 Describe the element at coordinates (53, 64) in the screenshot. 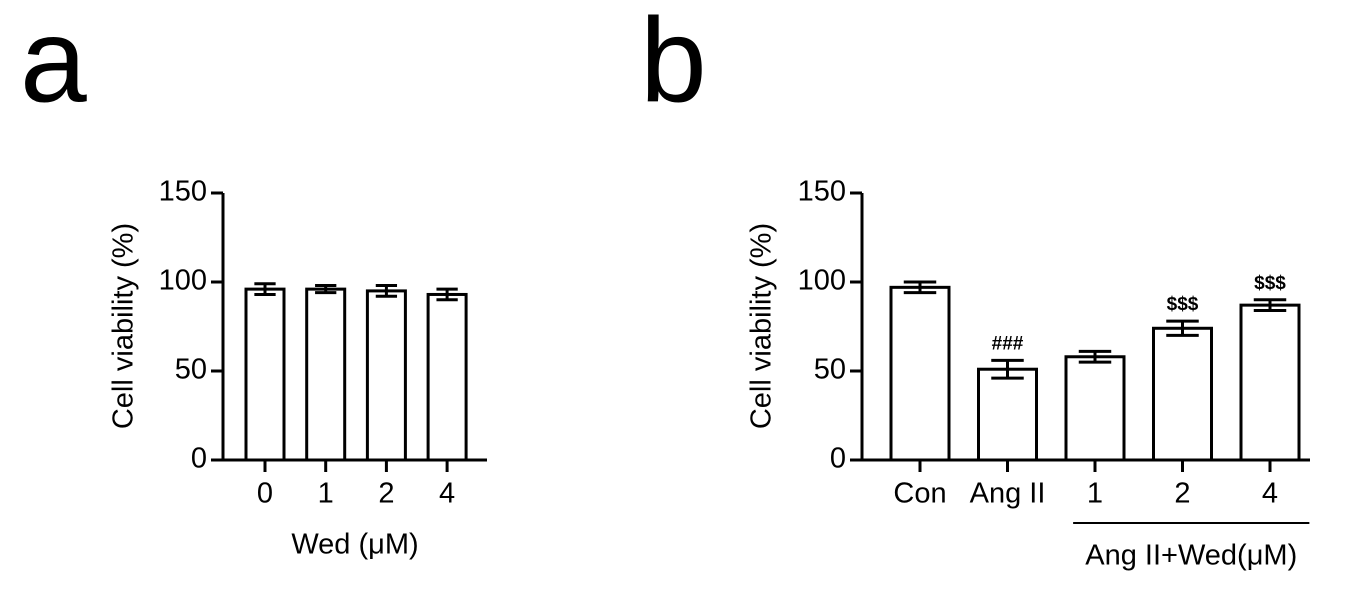

I see `panel-letter: a` at that location.